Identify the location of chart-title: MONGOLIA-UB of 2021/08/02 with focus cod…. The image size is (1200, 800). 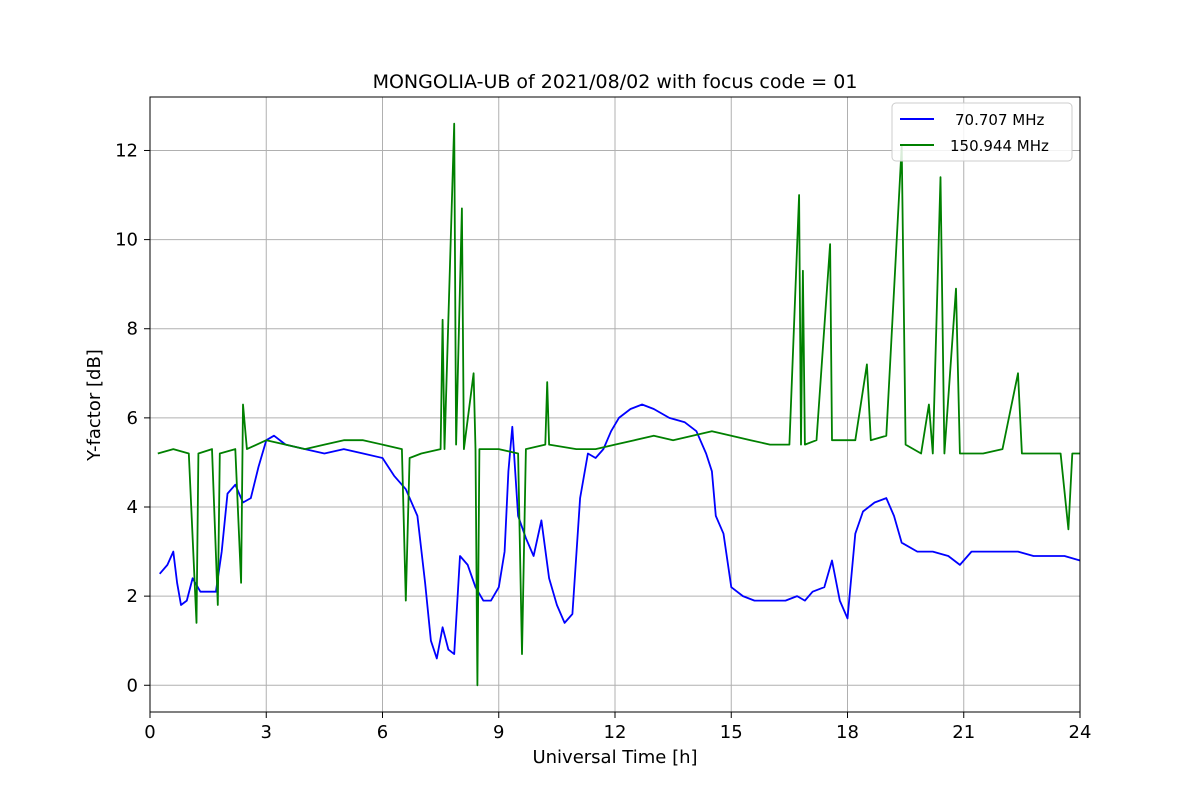
(615, 82).